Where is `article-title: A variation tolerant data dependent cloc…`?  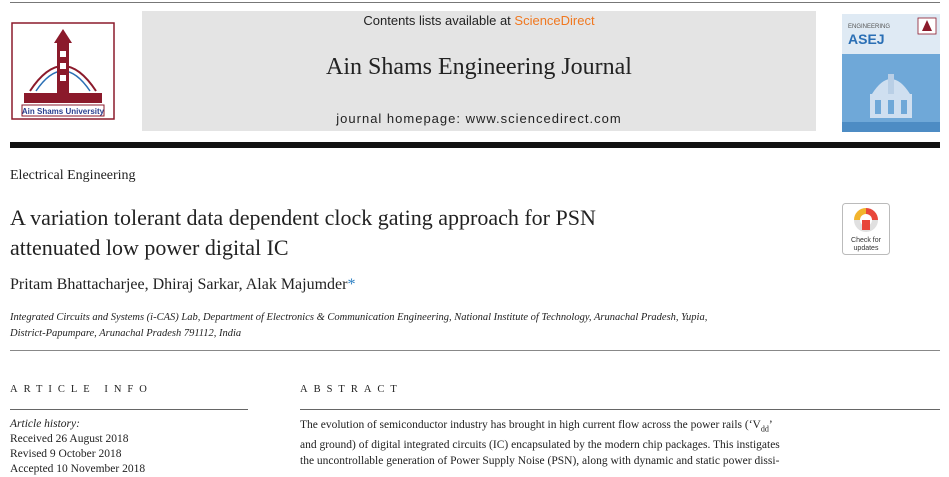 article-title: A variation tolerant data dependent cloc… is located at coordinates (420, 233).